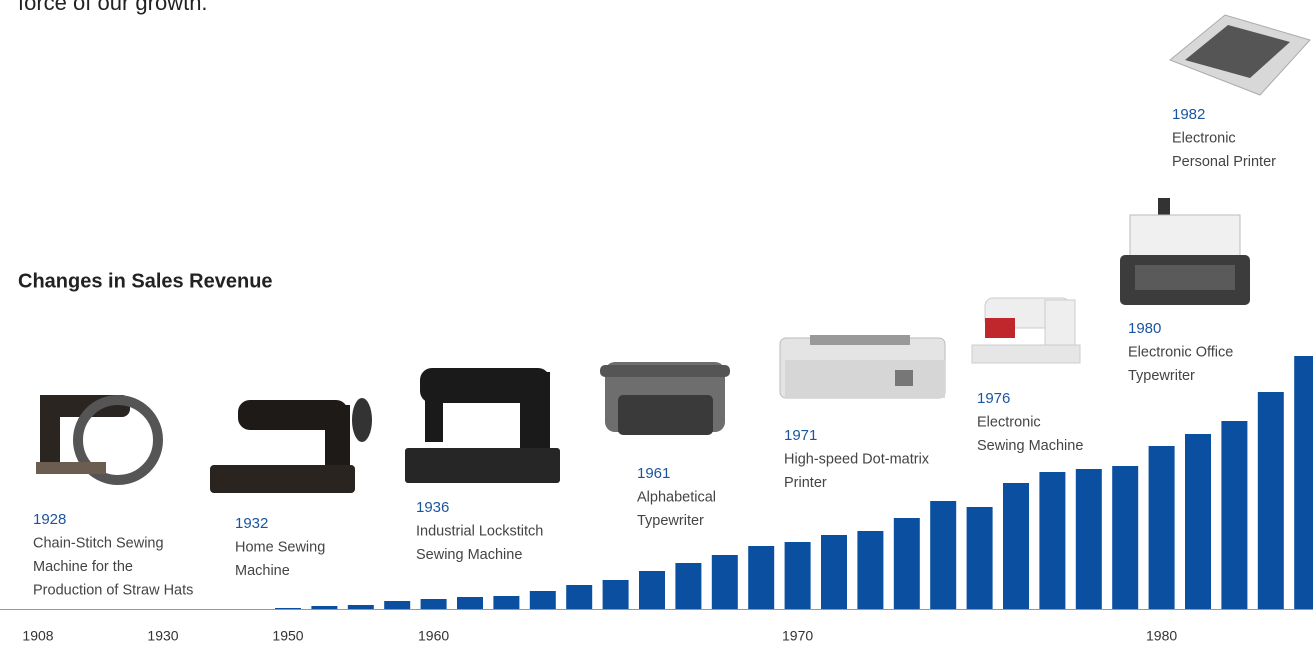  I want to click on annotation-text: High-speed Dot-matrix, so click(857, 459).